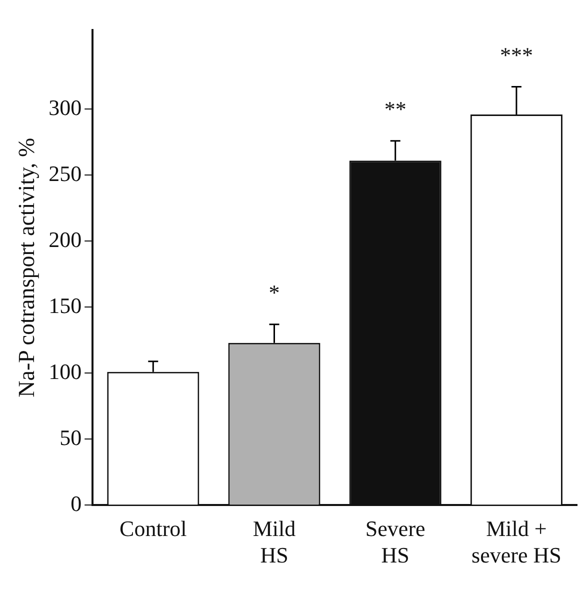  What do you see at coordinates (274, 293) in the screenshot?
I see `annotation: *` at bounding box center [274, 293].